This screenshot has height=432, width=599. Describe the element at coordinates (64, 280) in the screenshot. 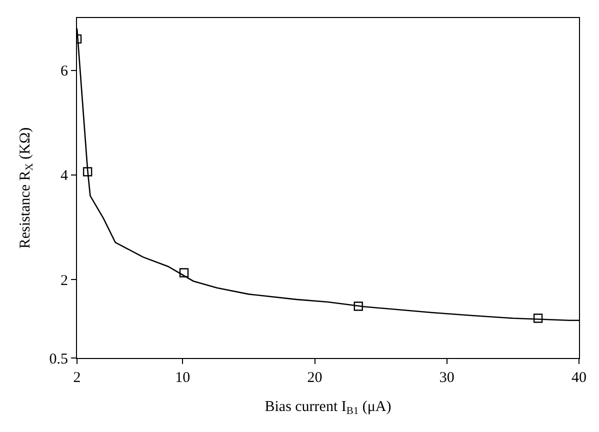

I see `y-tick-label: 2` at that location.